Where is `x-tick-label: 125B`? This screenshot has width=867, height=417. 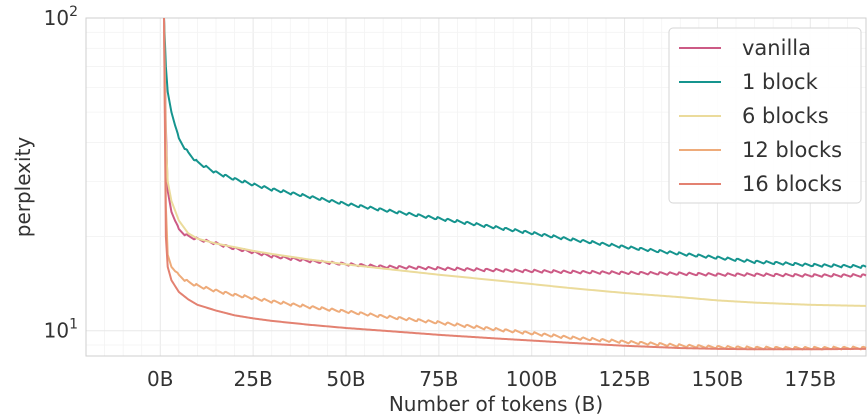
x-tick-label: 125B is located at coordinates (625, 379).